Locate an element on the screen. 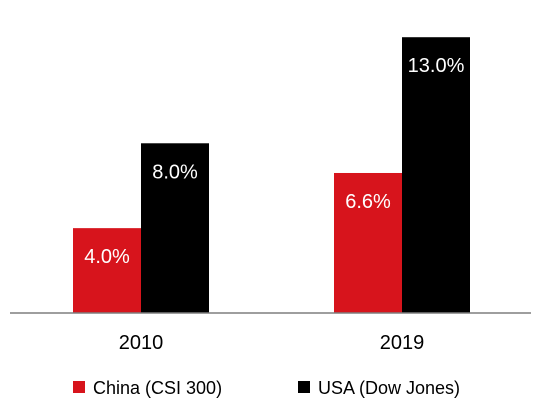 The height and width of the screenshot is (418, 542). legend-label: China (CSI 300) is located at coordinates (157, 388).